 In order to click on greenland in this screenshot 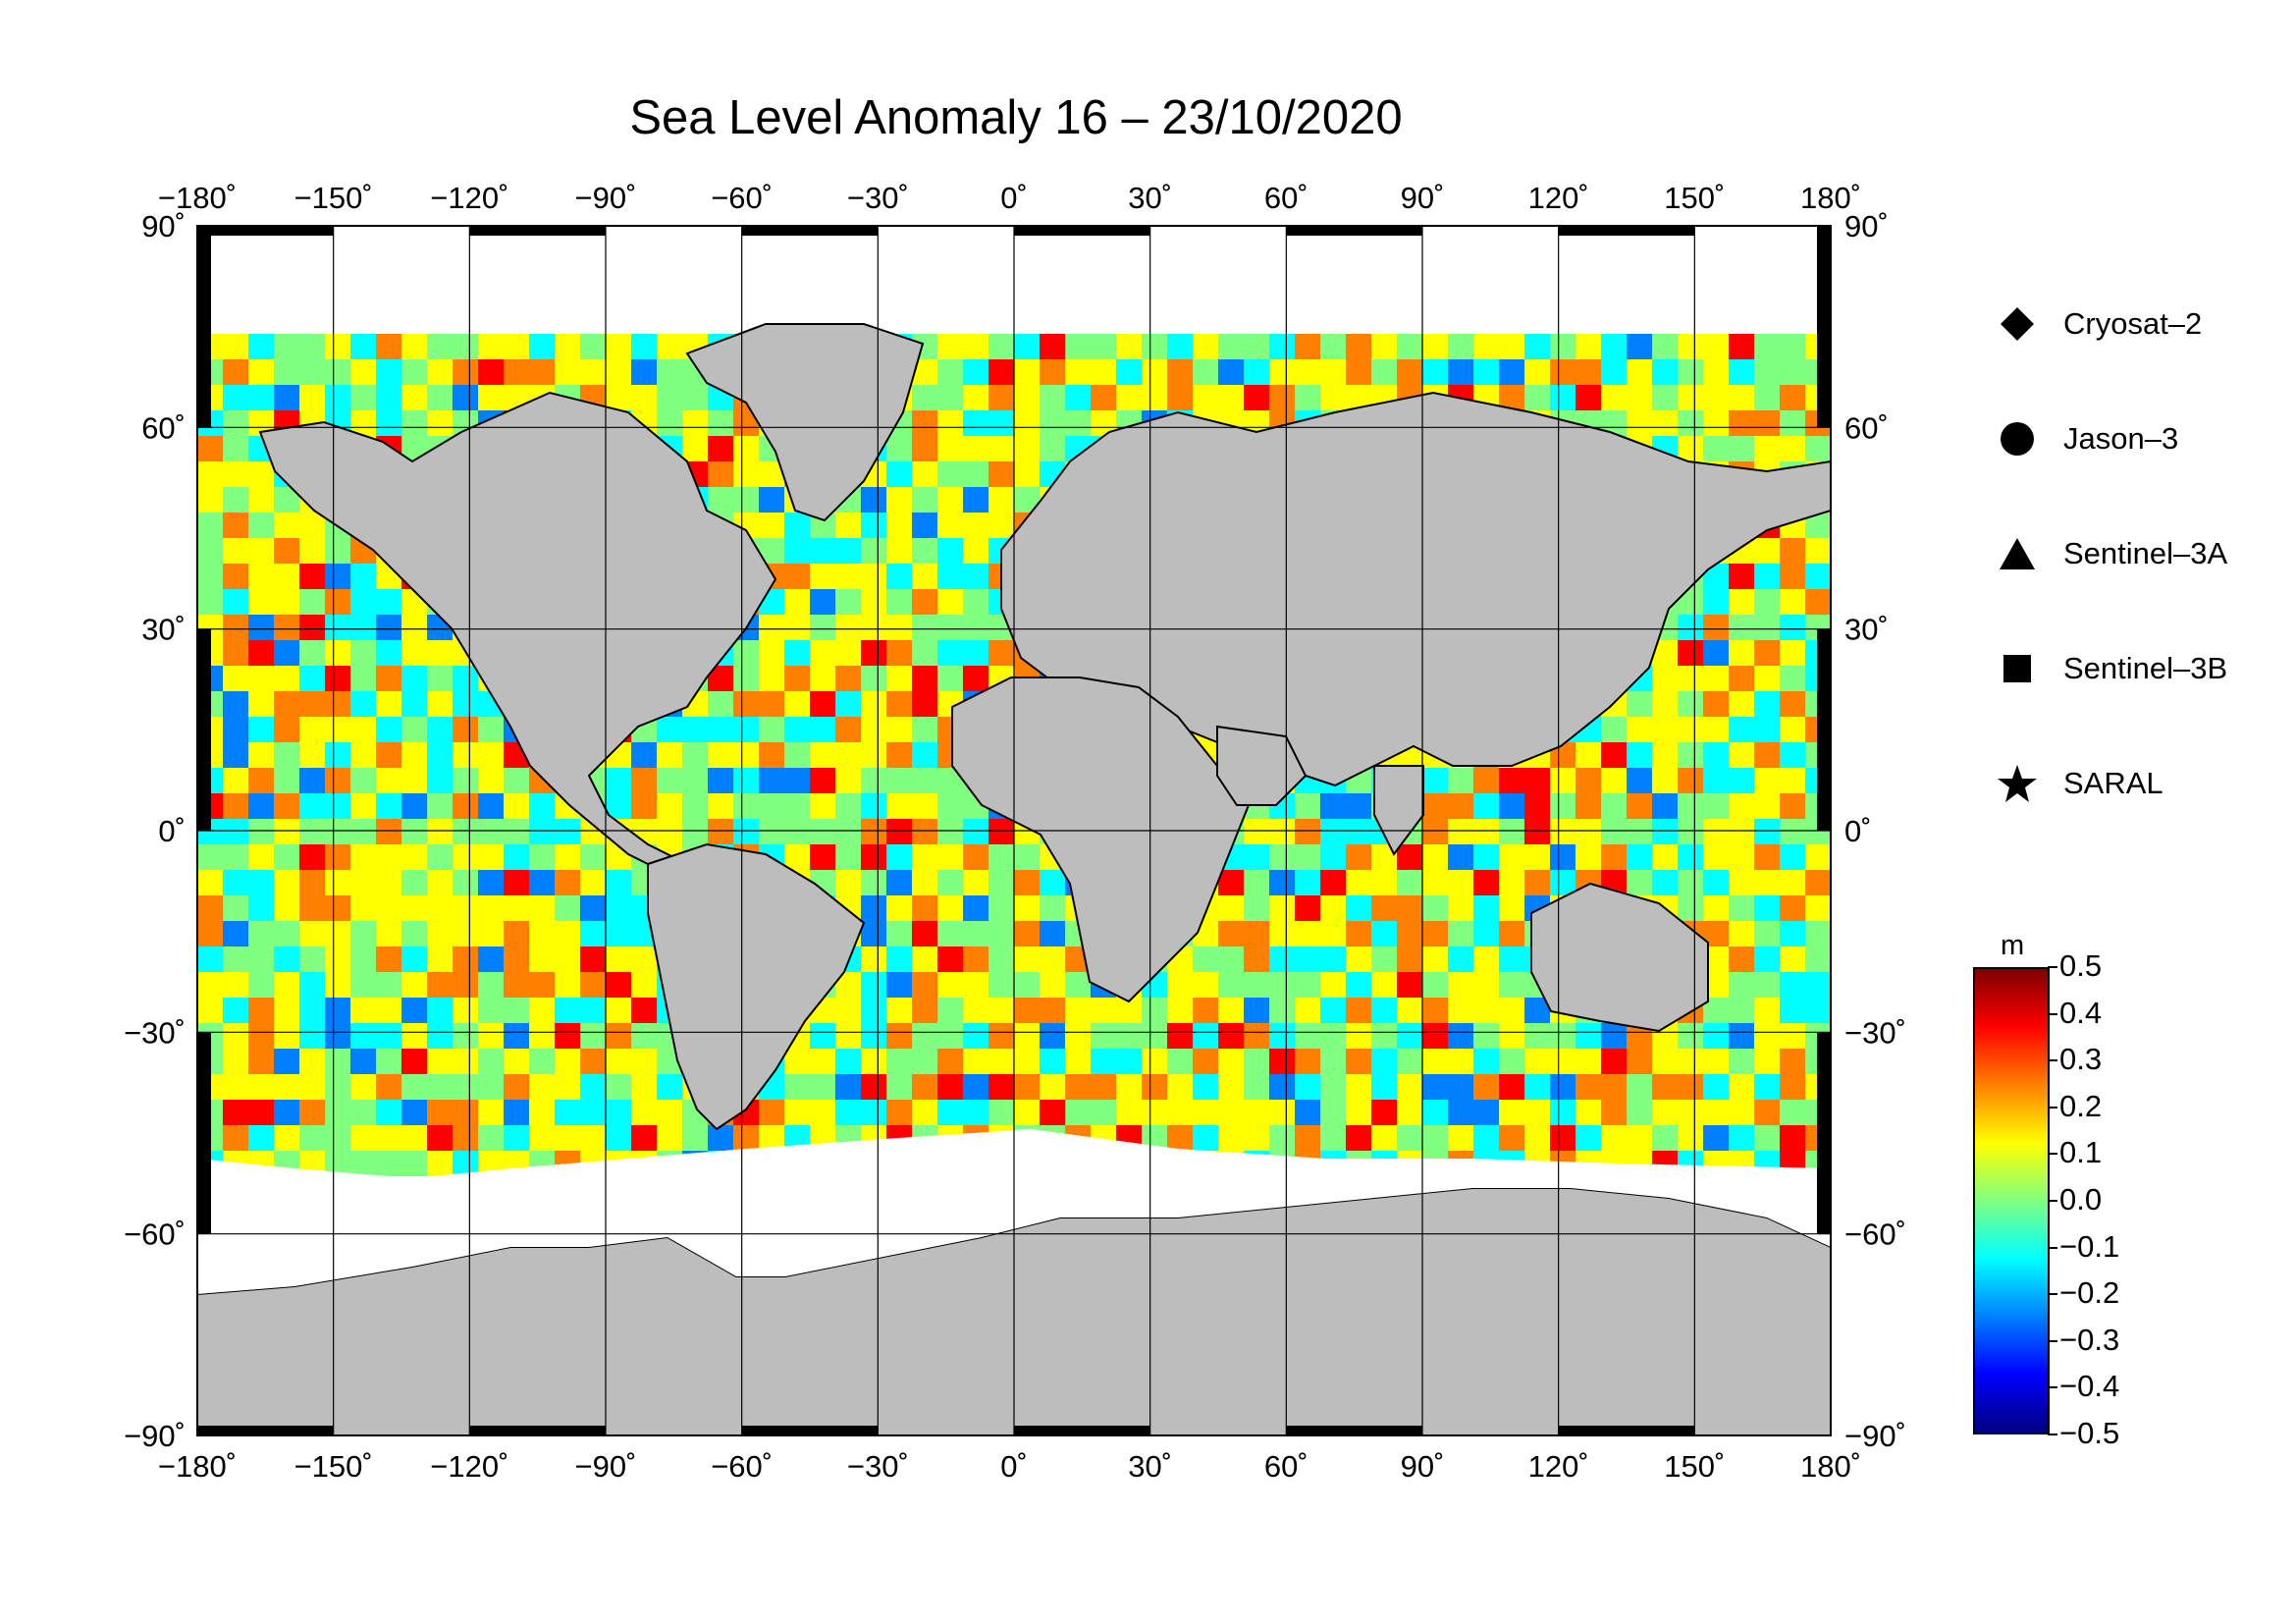, I will do `click(805, 423)`.